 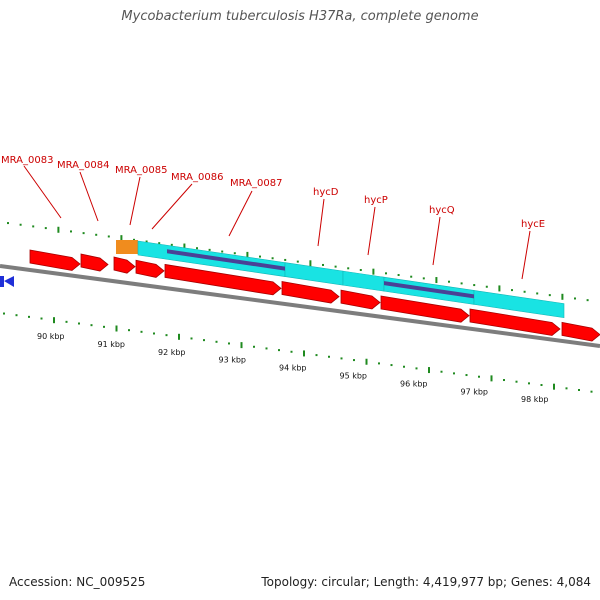 I want to click on gene-label: MRA_0085, so click(x=141, y=170).